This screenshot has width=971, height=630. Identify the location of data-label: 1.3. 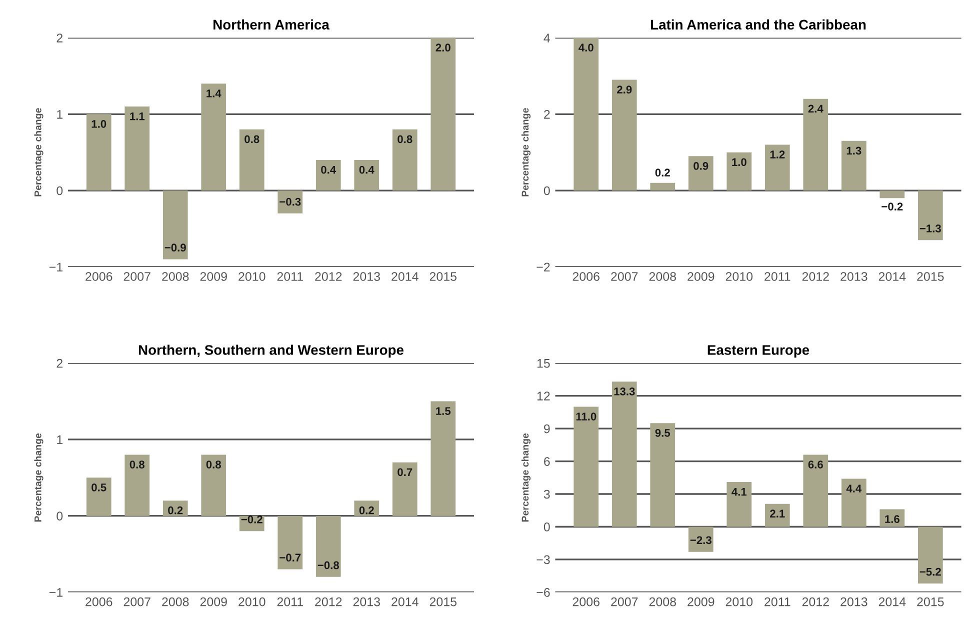
(854, 150).